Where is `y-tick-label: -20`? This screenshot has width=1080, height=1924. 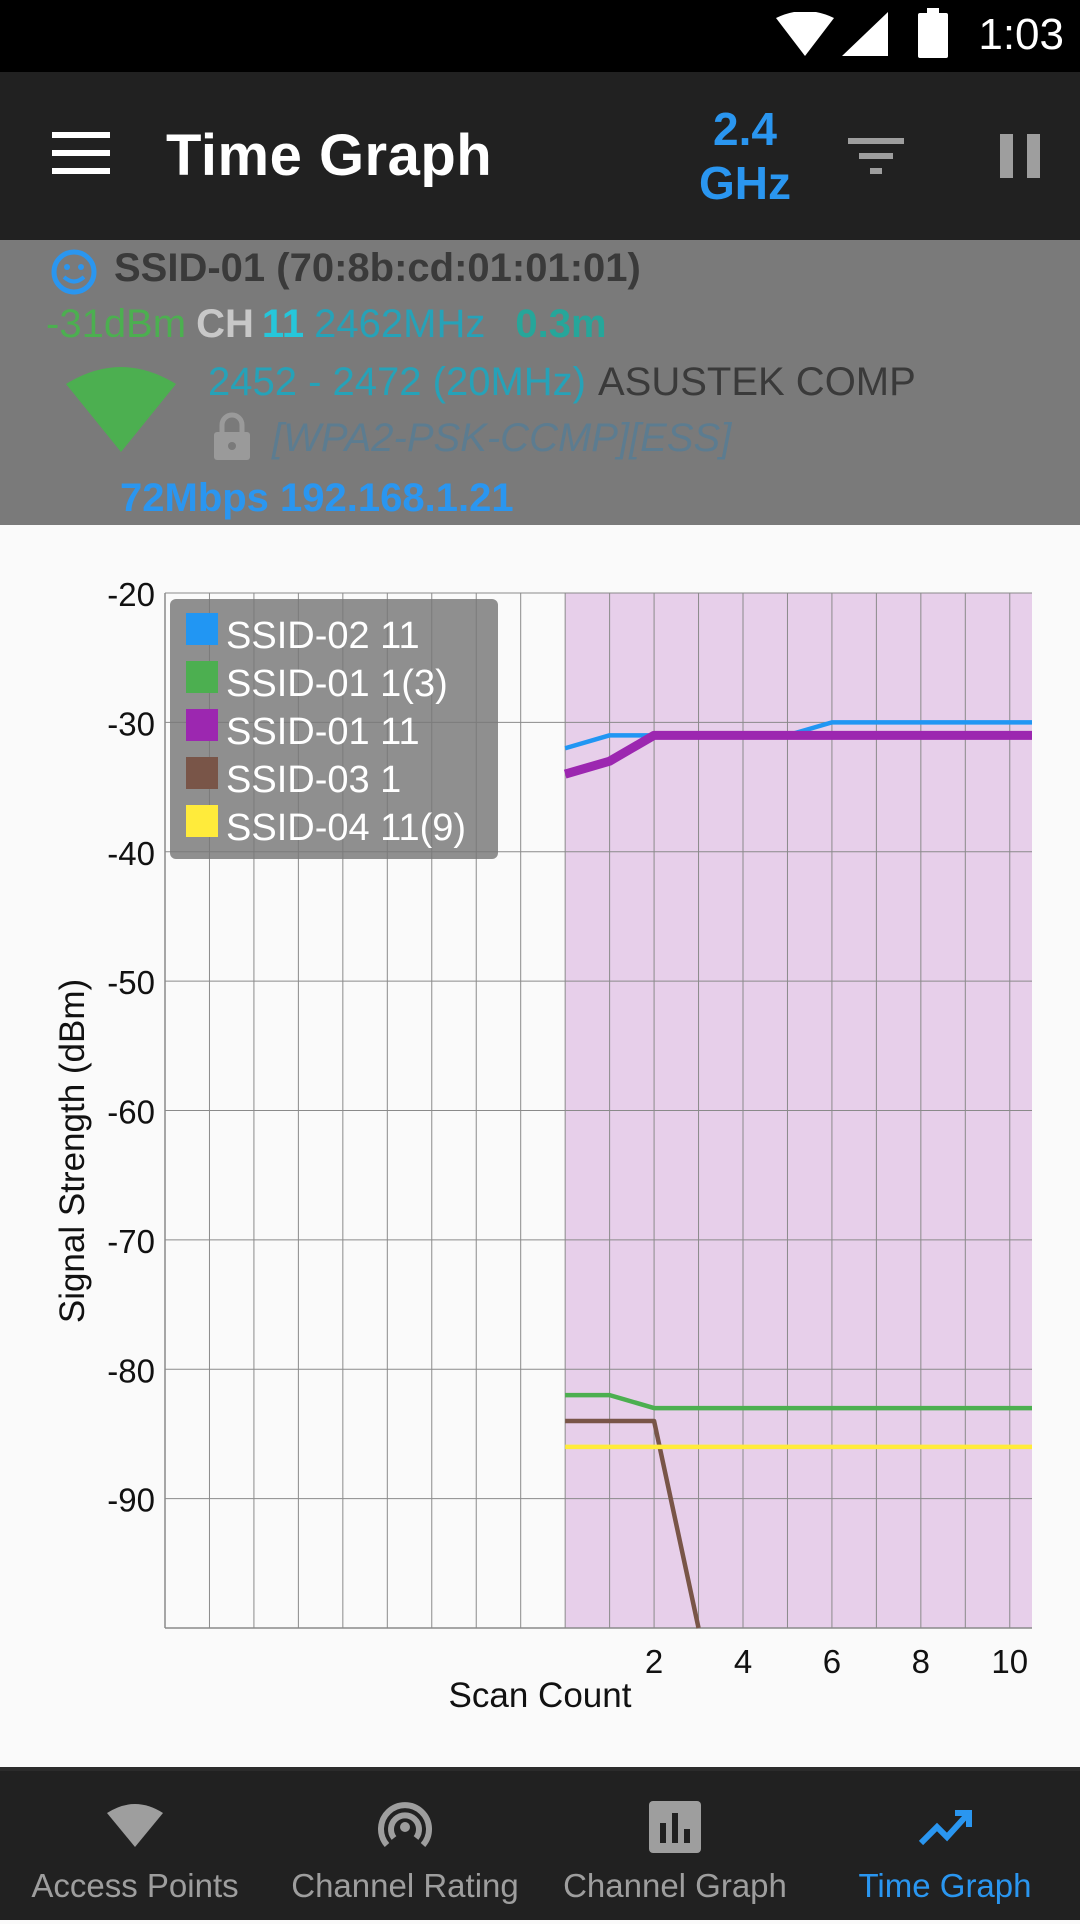 y-tick-label: -20 is located at coordinates (131, 594).